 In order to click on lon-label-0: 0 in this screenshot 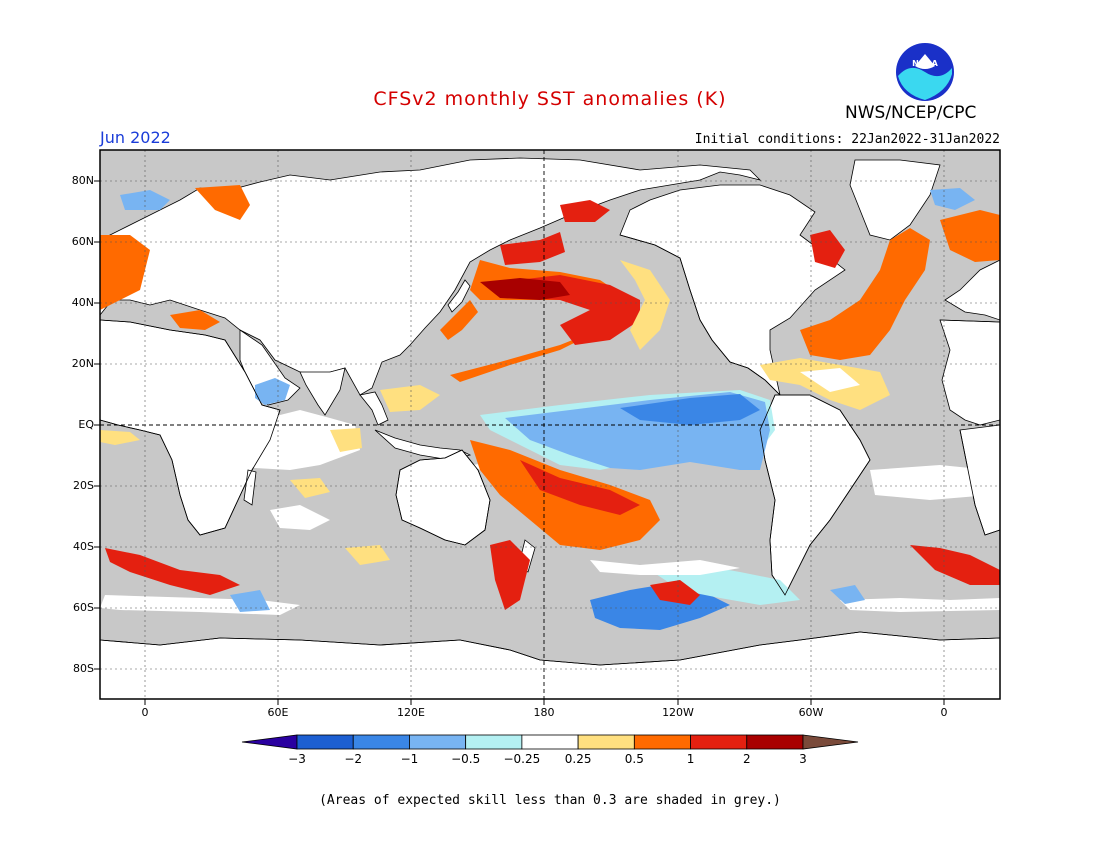, I will do `click(145, 712)`.